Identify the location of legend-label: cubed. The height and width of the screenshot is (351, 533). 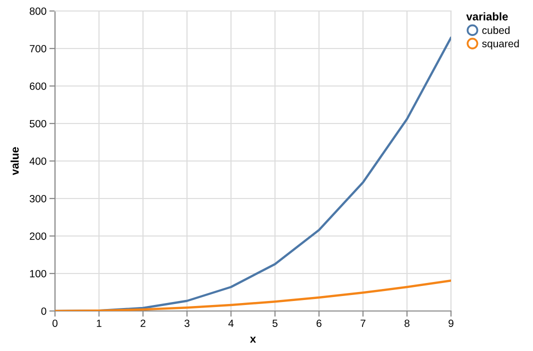
(496, 30).